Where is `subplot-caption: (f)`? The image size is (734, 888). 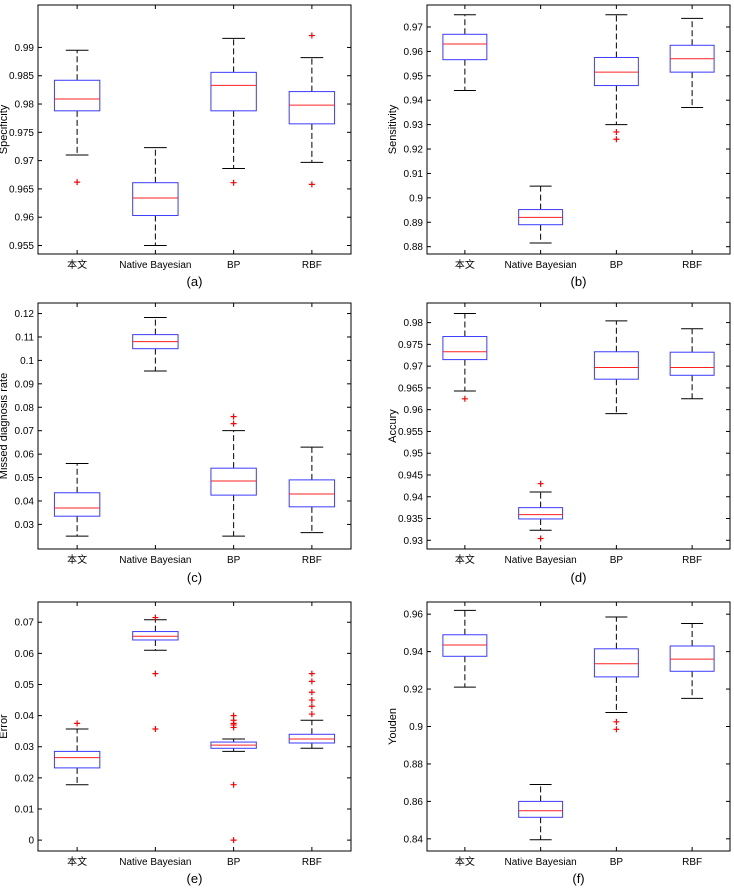 subplot-caption: (f) is located at coordinates (578, 878).